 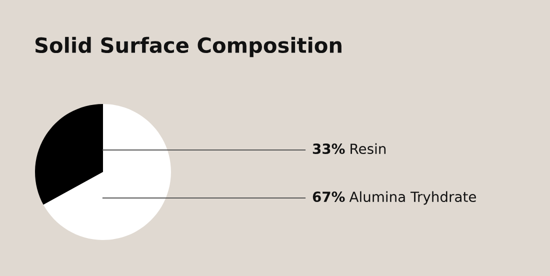 What do you see at coordinates (368, 148) in the screenshot?
I see `slice-label: Resin` at bounding box center [368, 148].